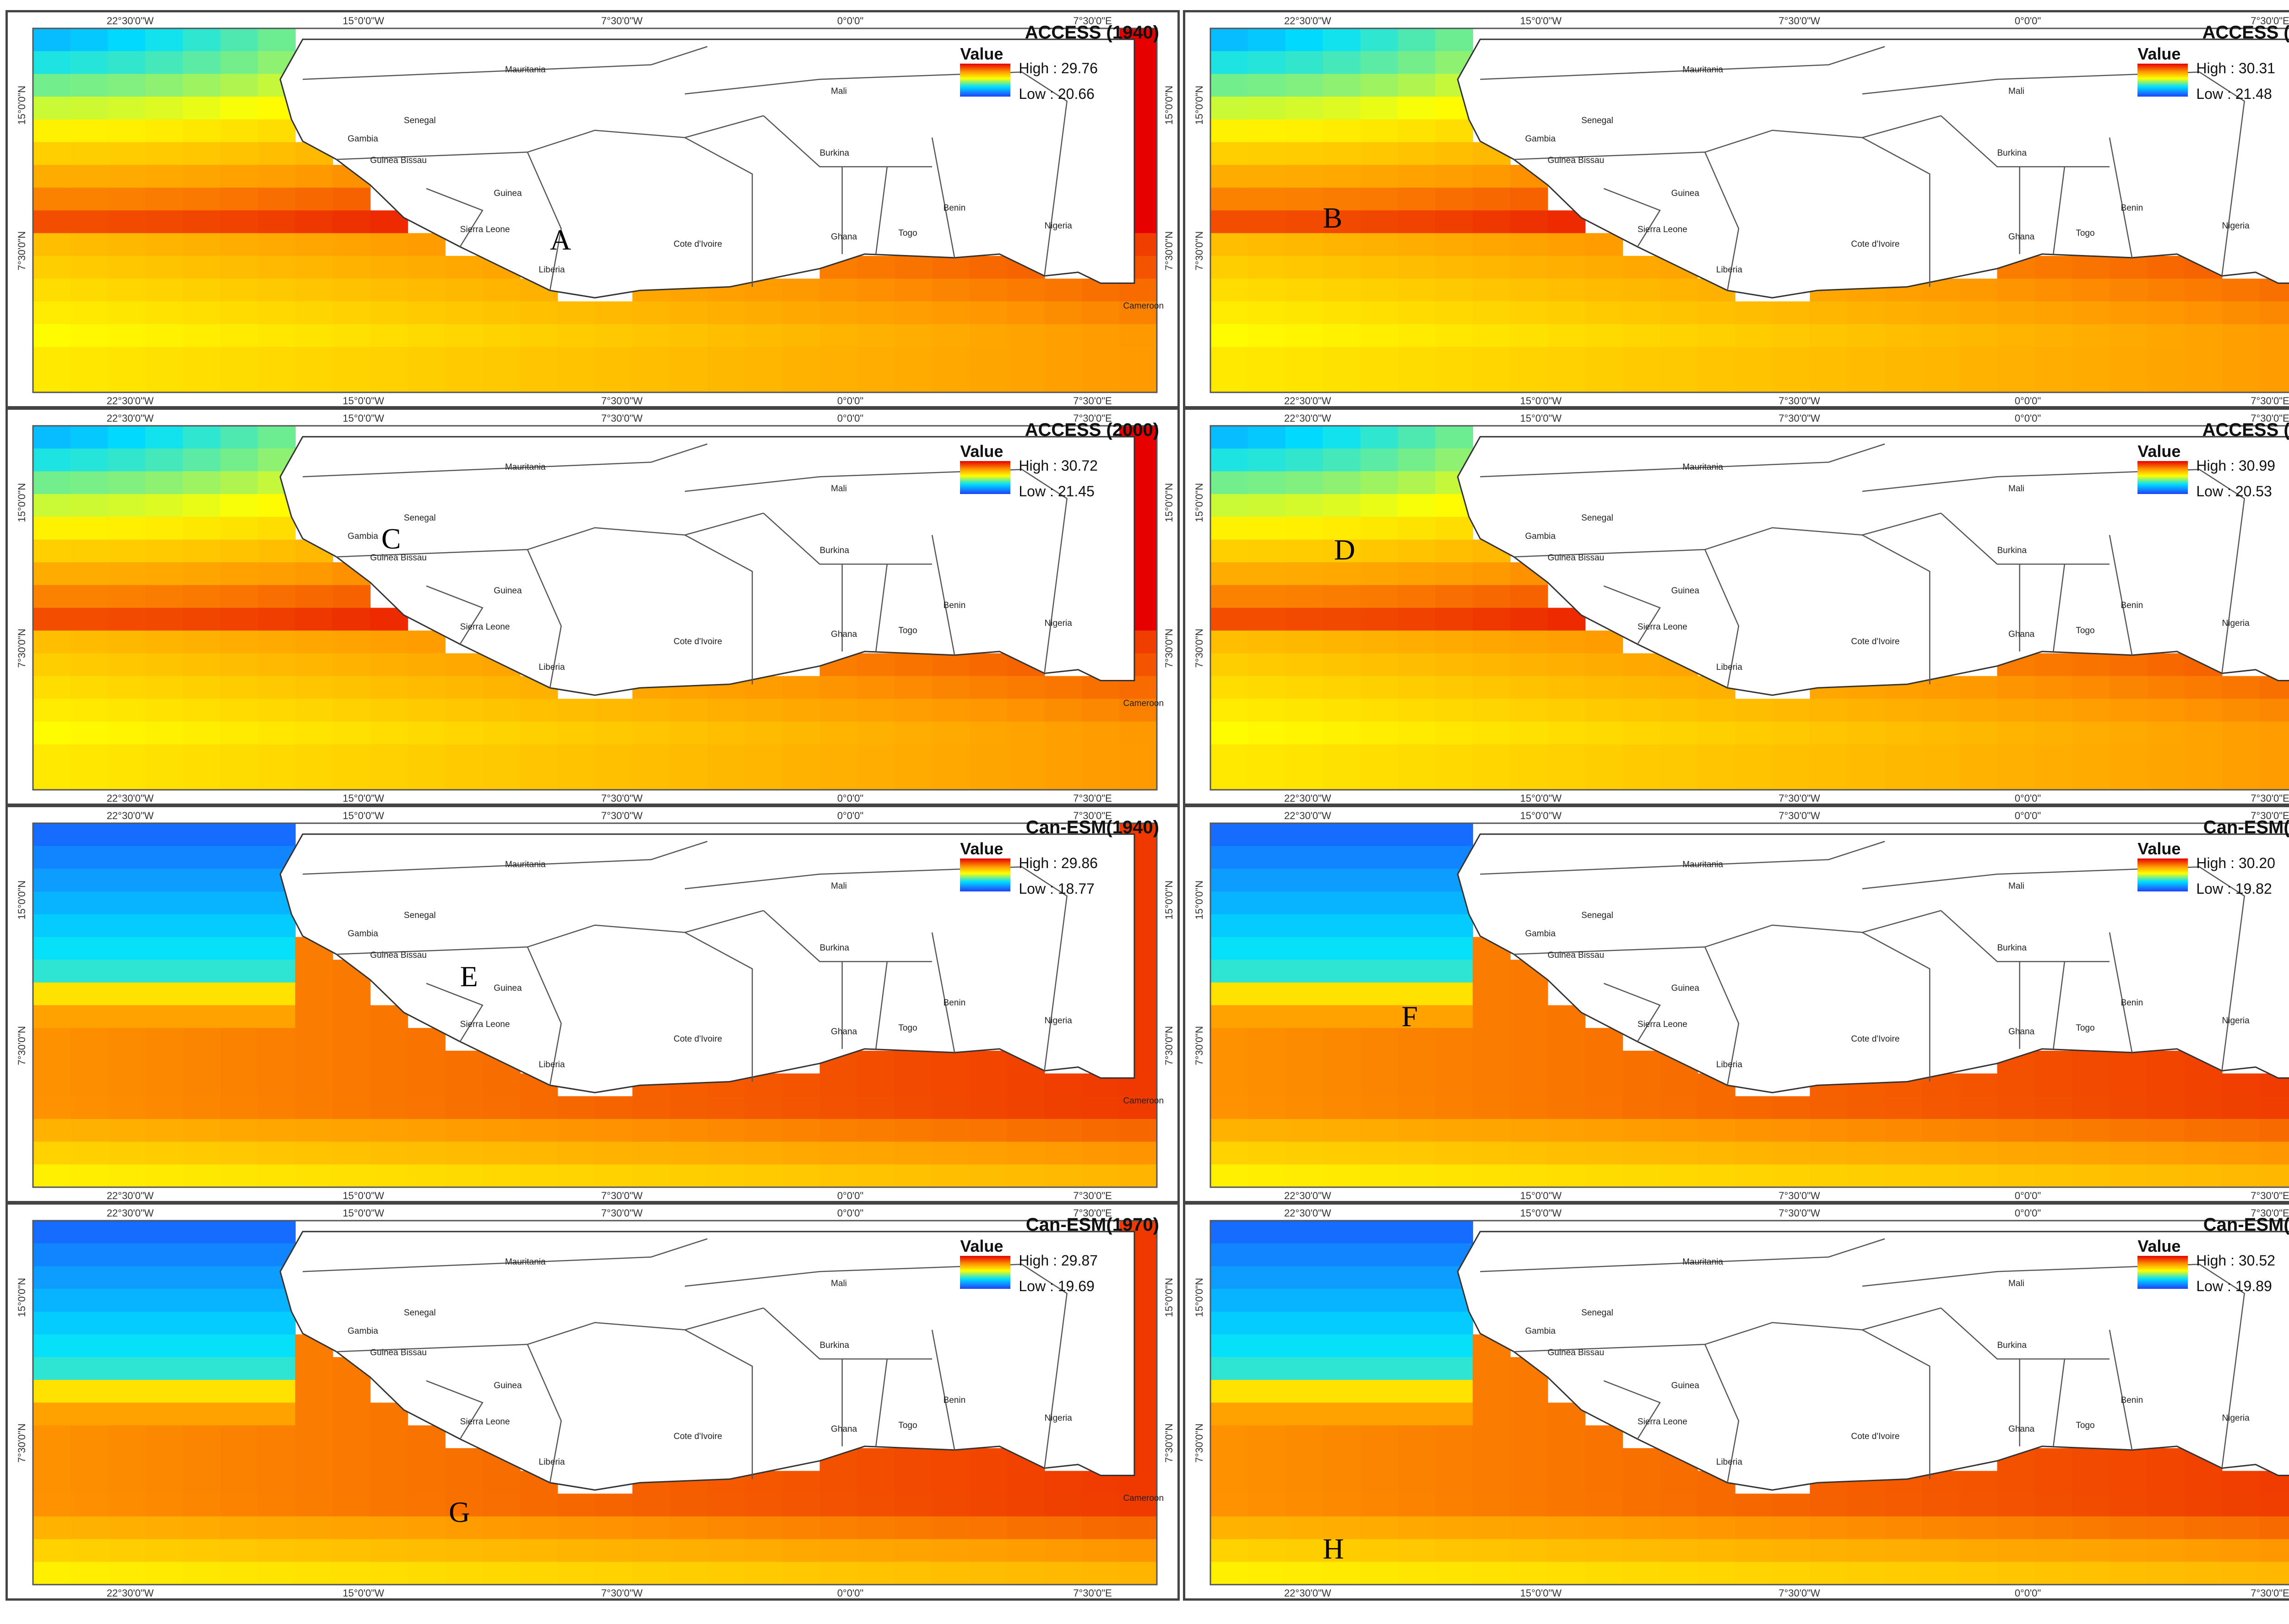 This screenshot has height=1624, width=2289. What do you see at coordinates (508, 988) in the screenshot?
I see `country-label: Guinea` at bounding box center [508, 988].